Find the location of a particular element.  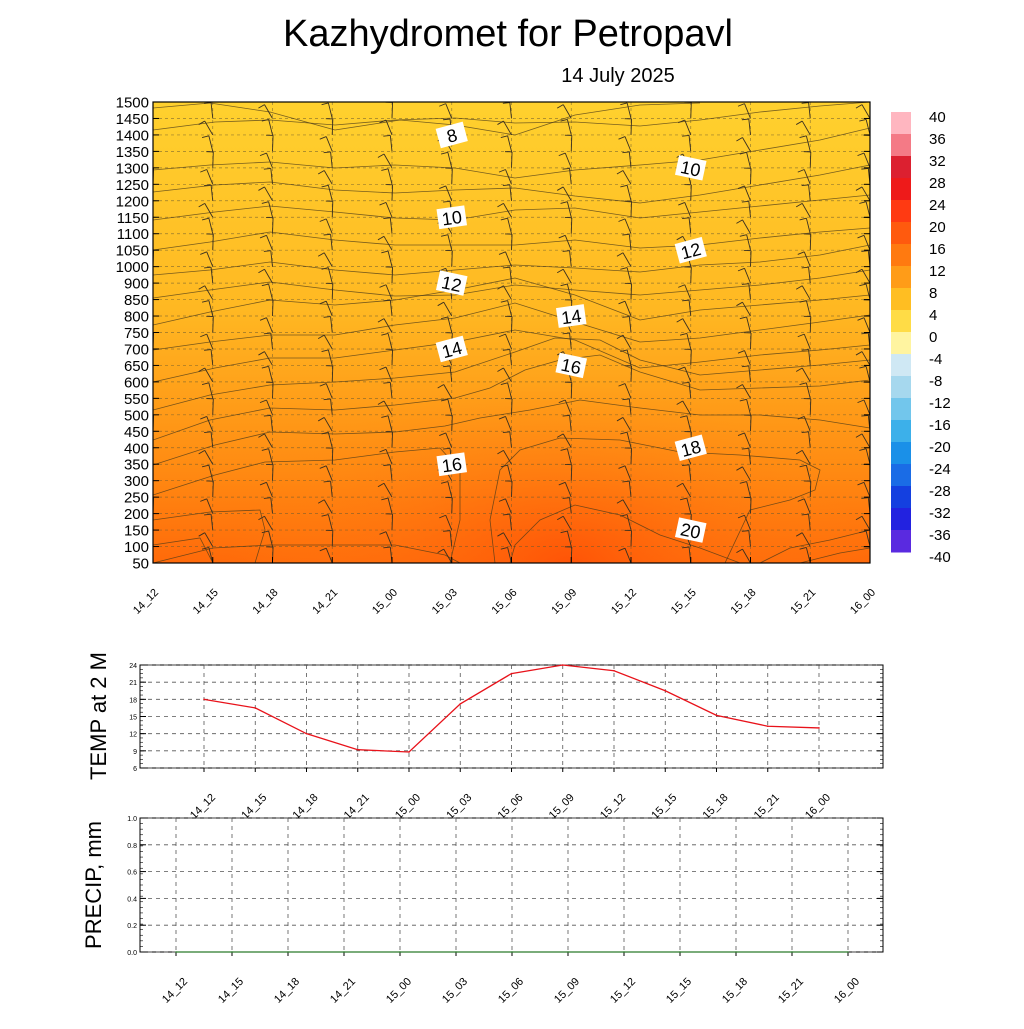

y-tick-label: 200 is located at coordinates (136, 514).